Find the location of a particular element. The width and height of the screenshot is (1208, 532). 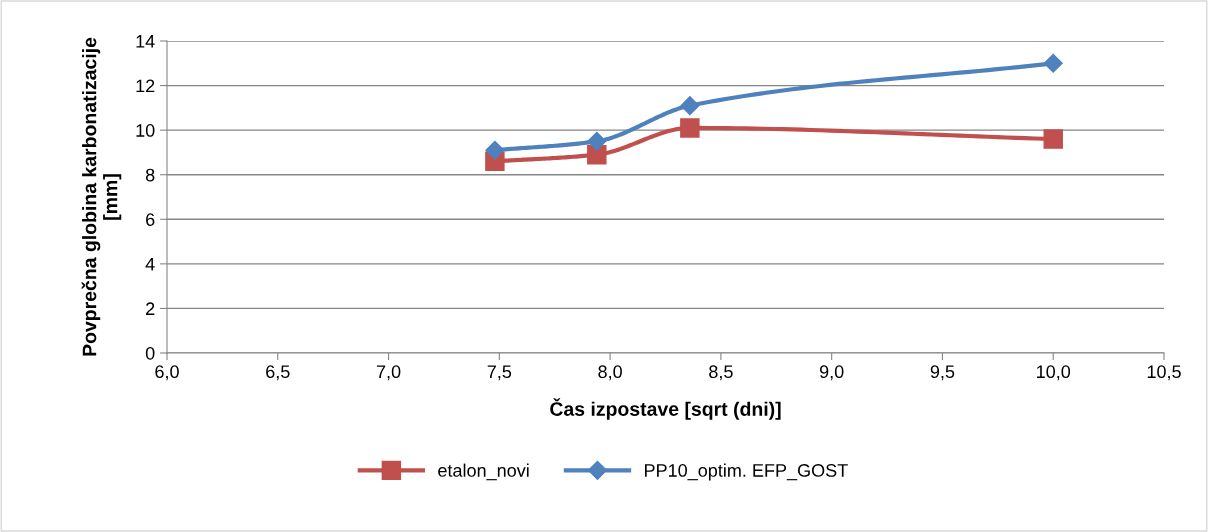

x-tick-label: 10,0 is located at coordinates (1054, 373).